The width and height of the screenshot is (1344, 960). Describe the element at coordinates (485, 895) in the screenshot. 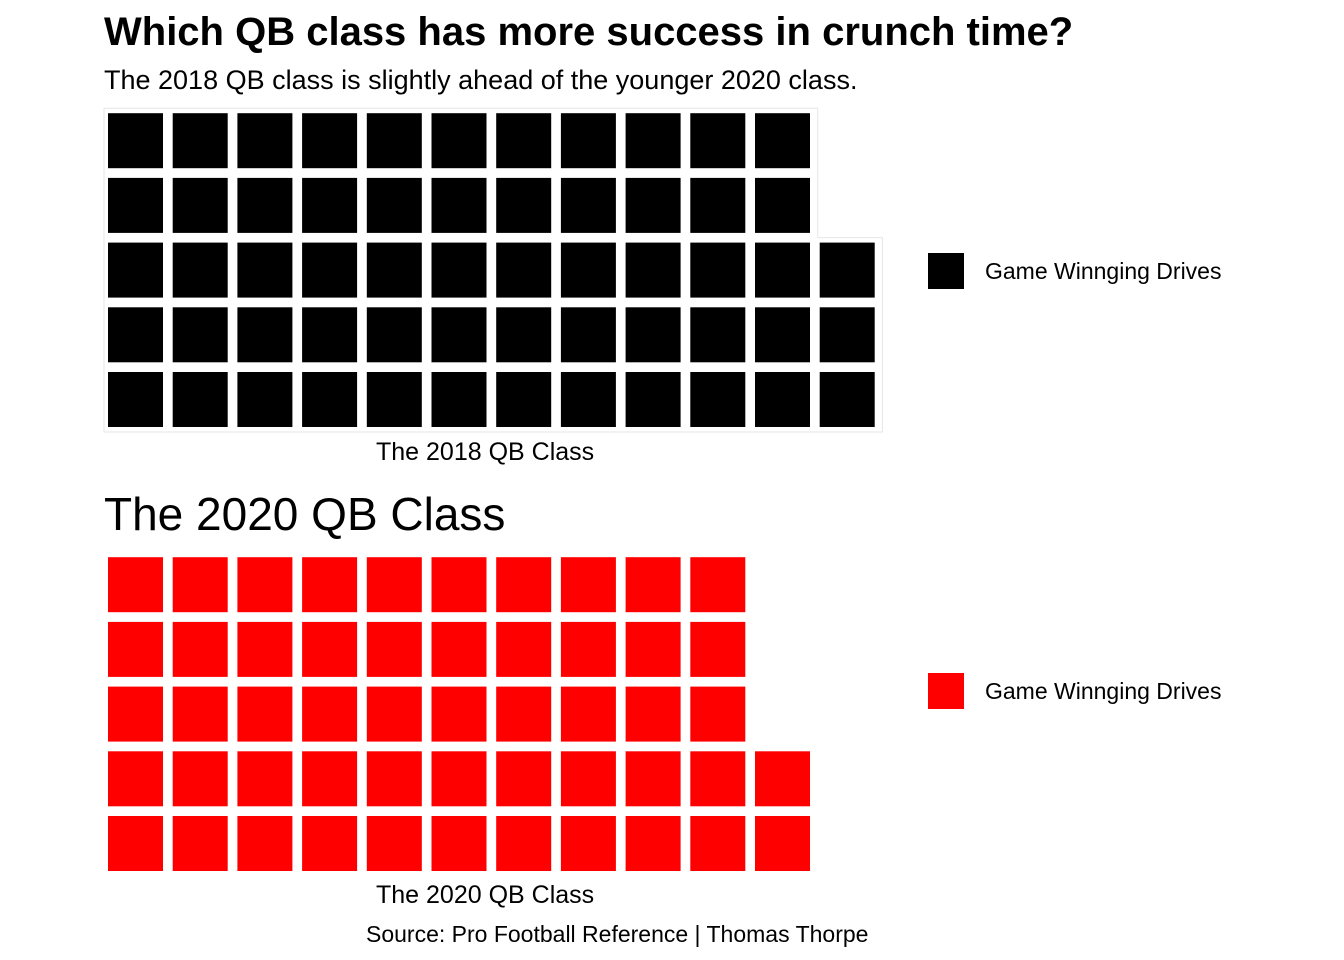

I see `x-axis-label-2020: The 2020 QB Class` at that location.